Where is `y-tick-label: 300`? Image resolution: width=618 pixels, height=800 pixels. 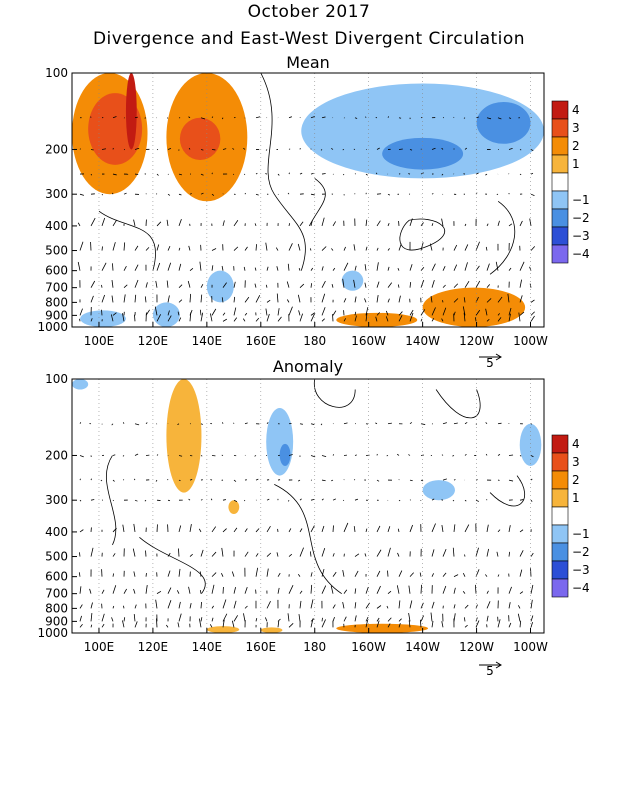 y-tick-label: 300 is located at coordinates (56, 194).